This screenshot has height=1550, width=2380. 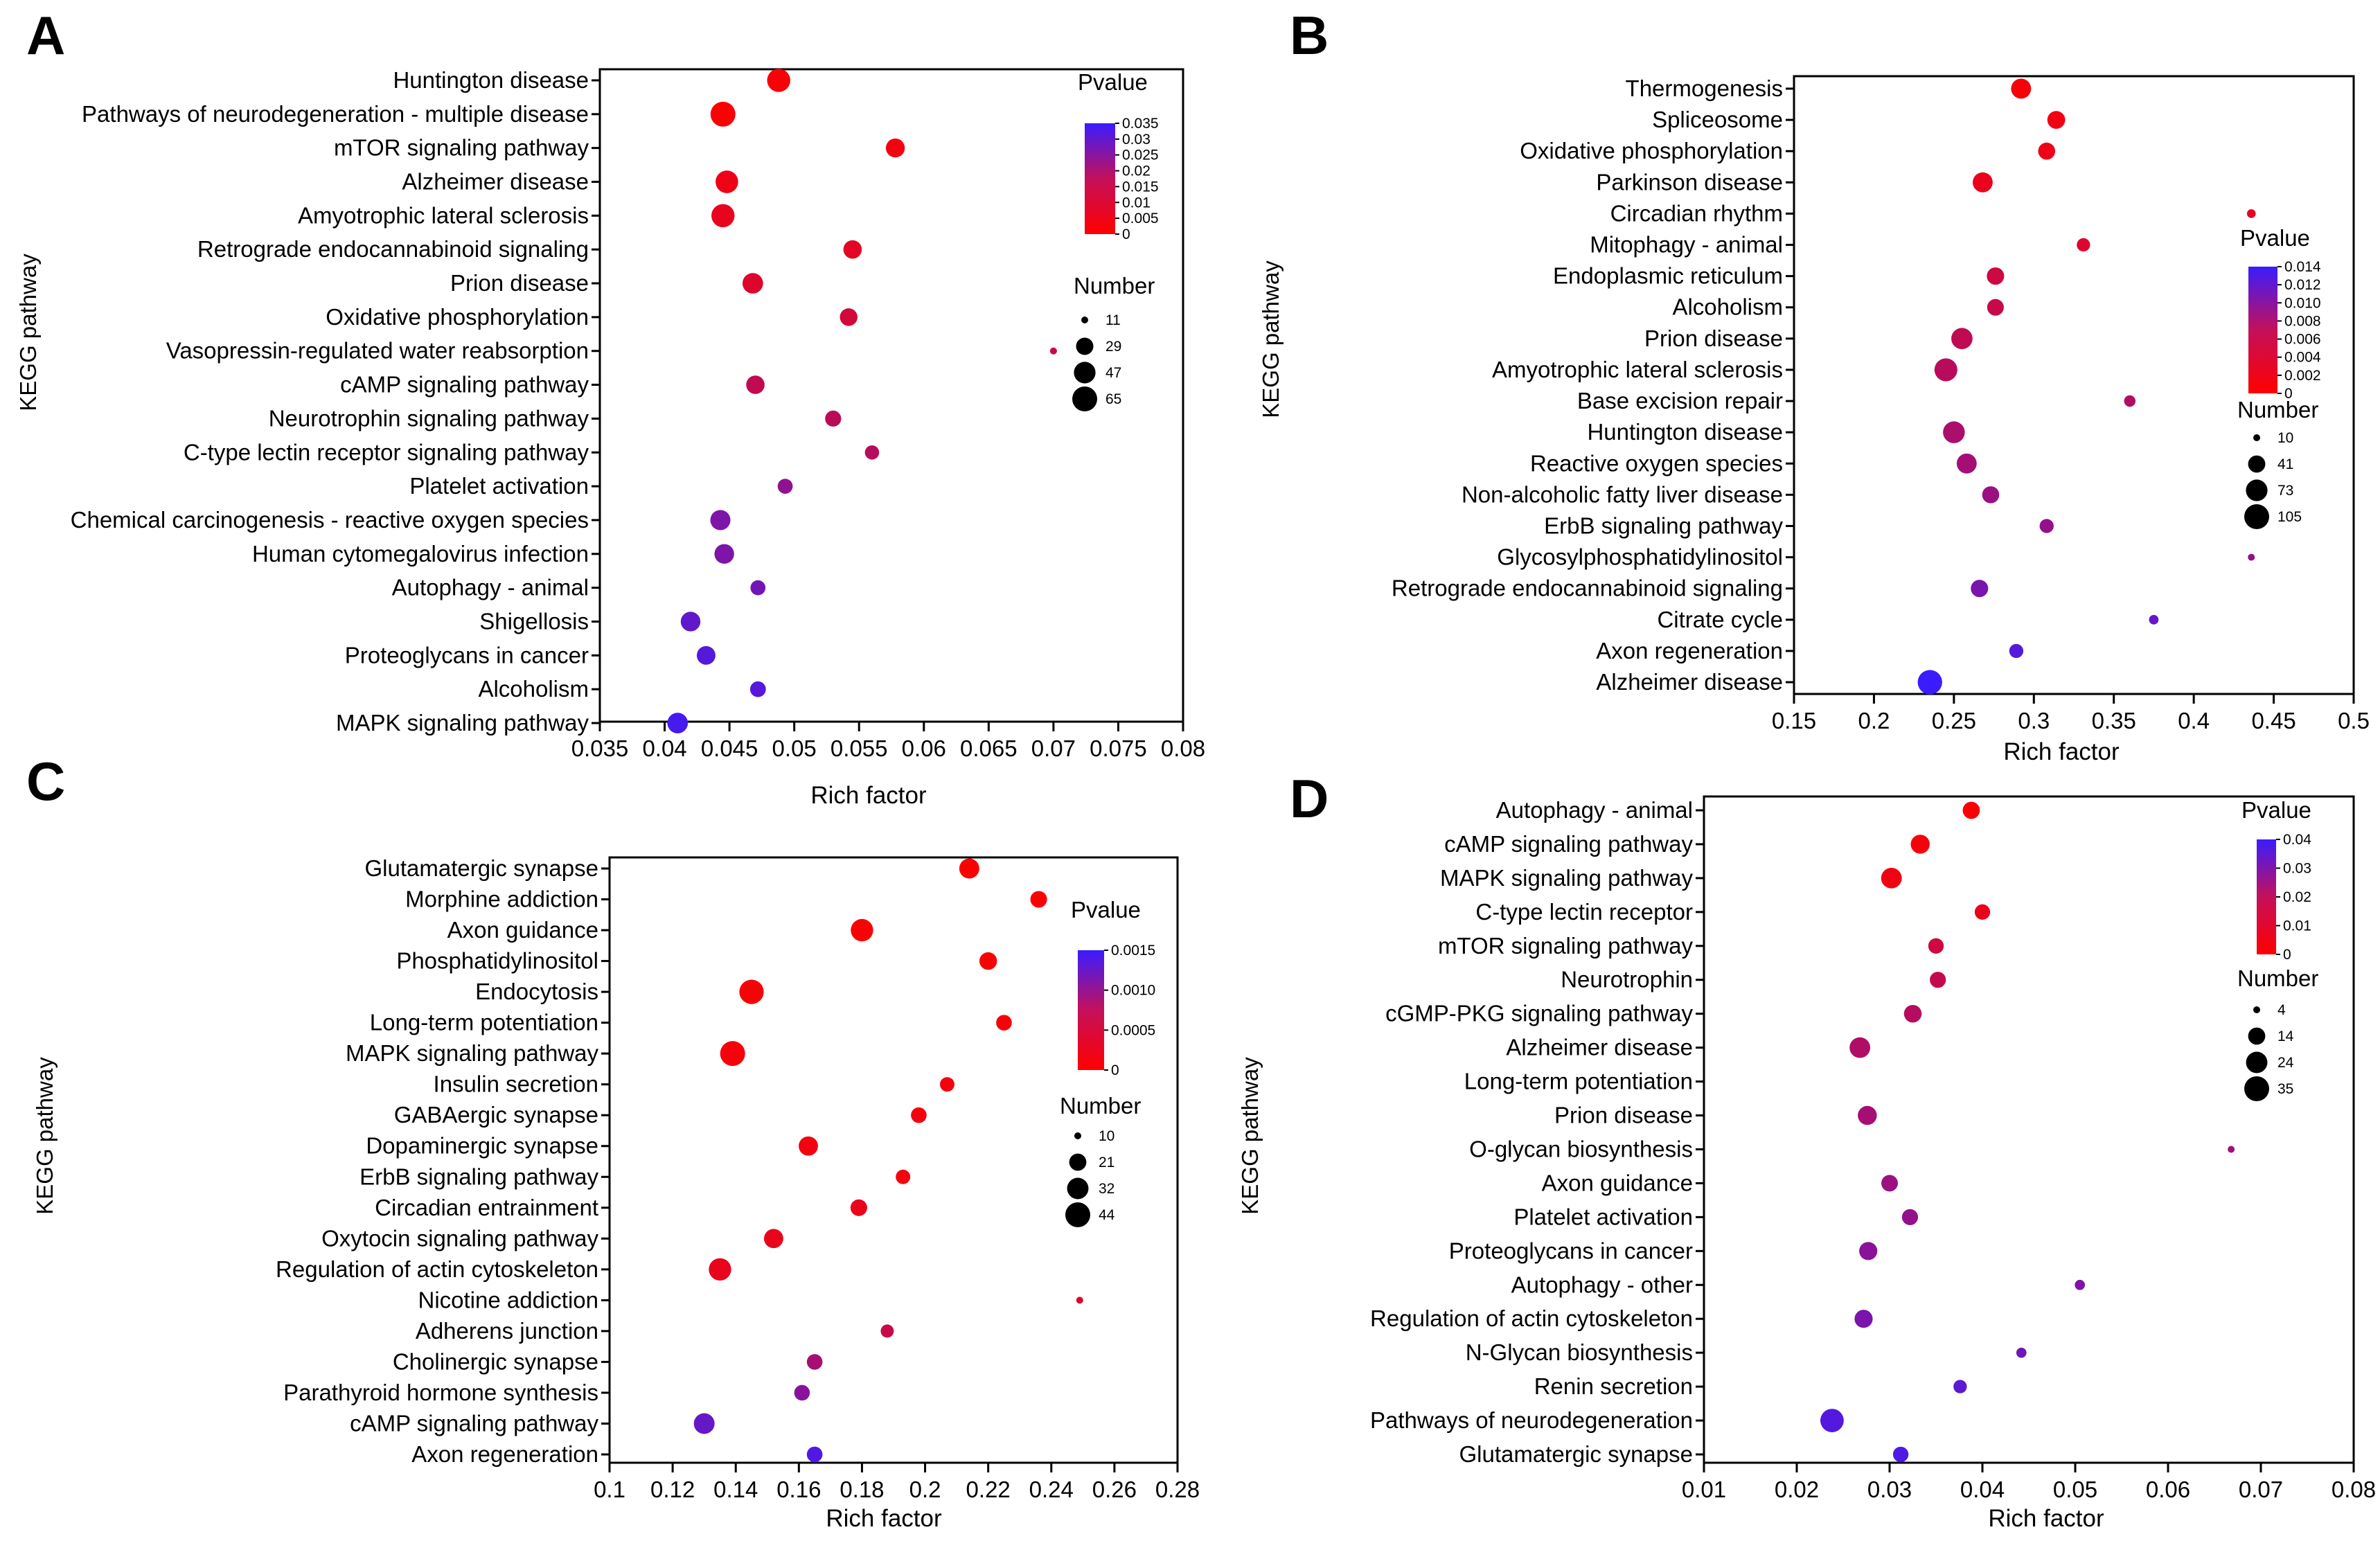 I want to click on number-legend-label: 73, so click(x=2285, y=491).